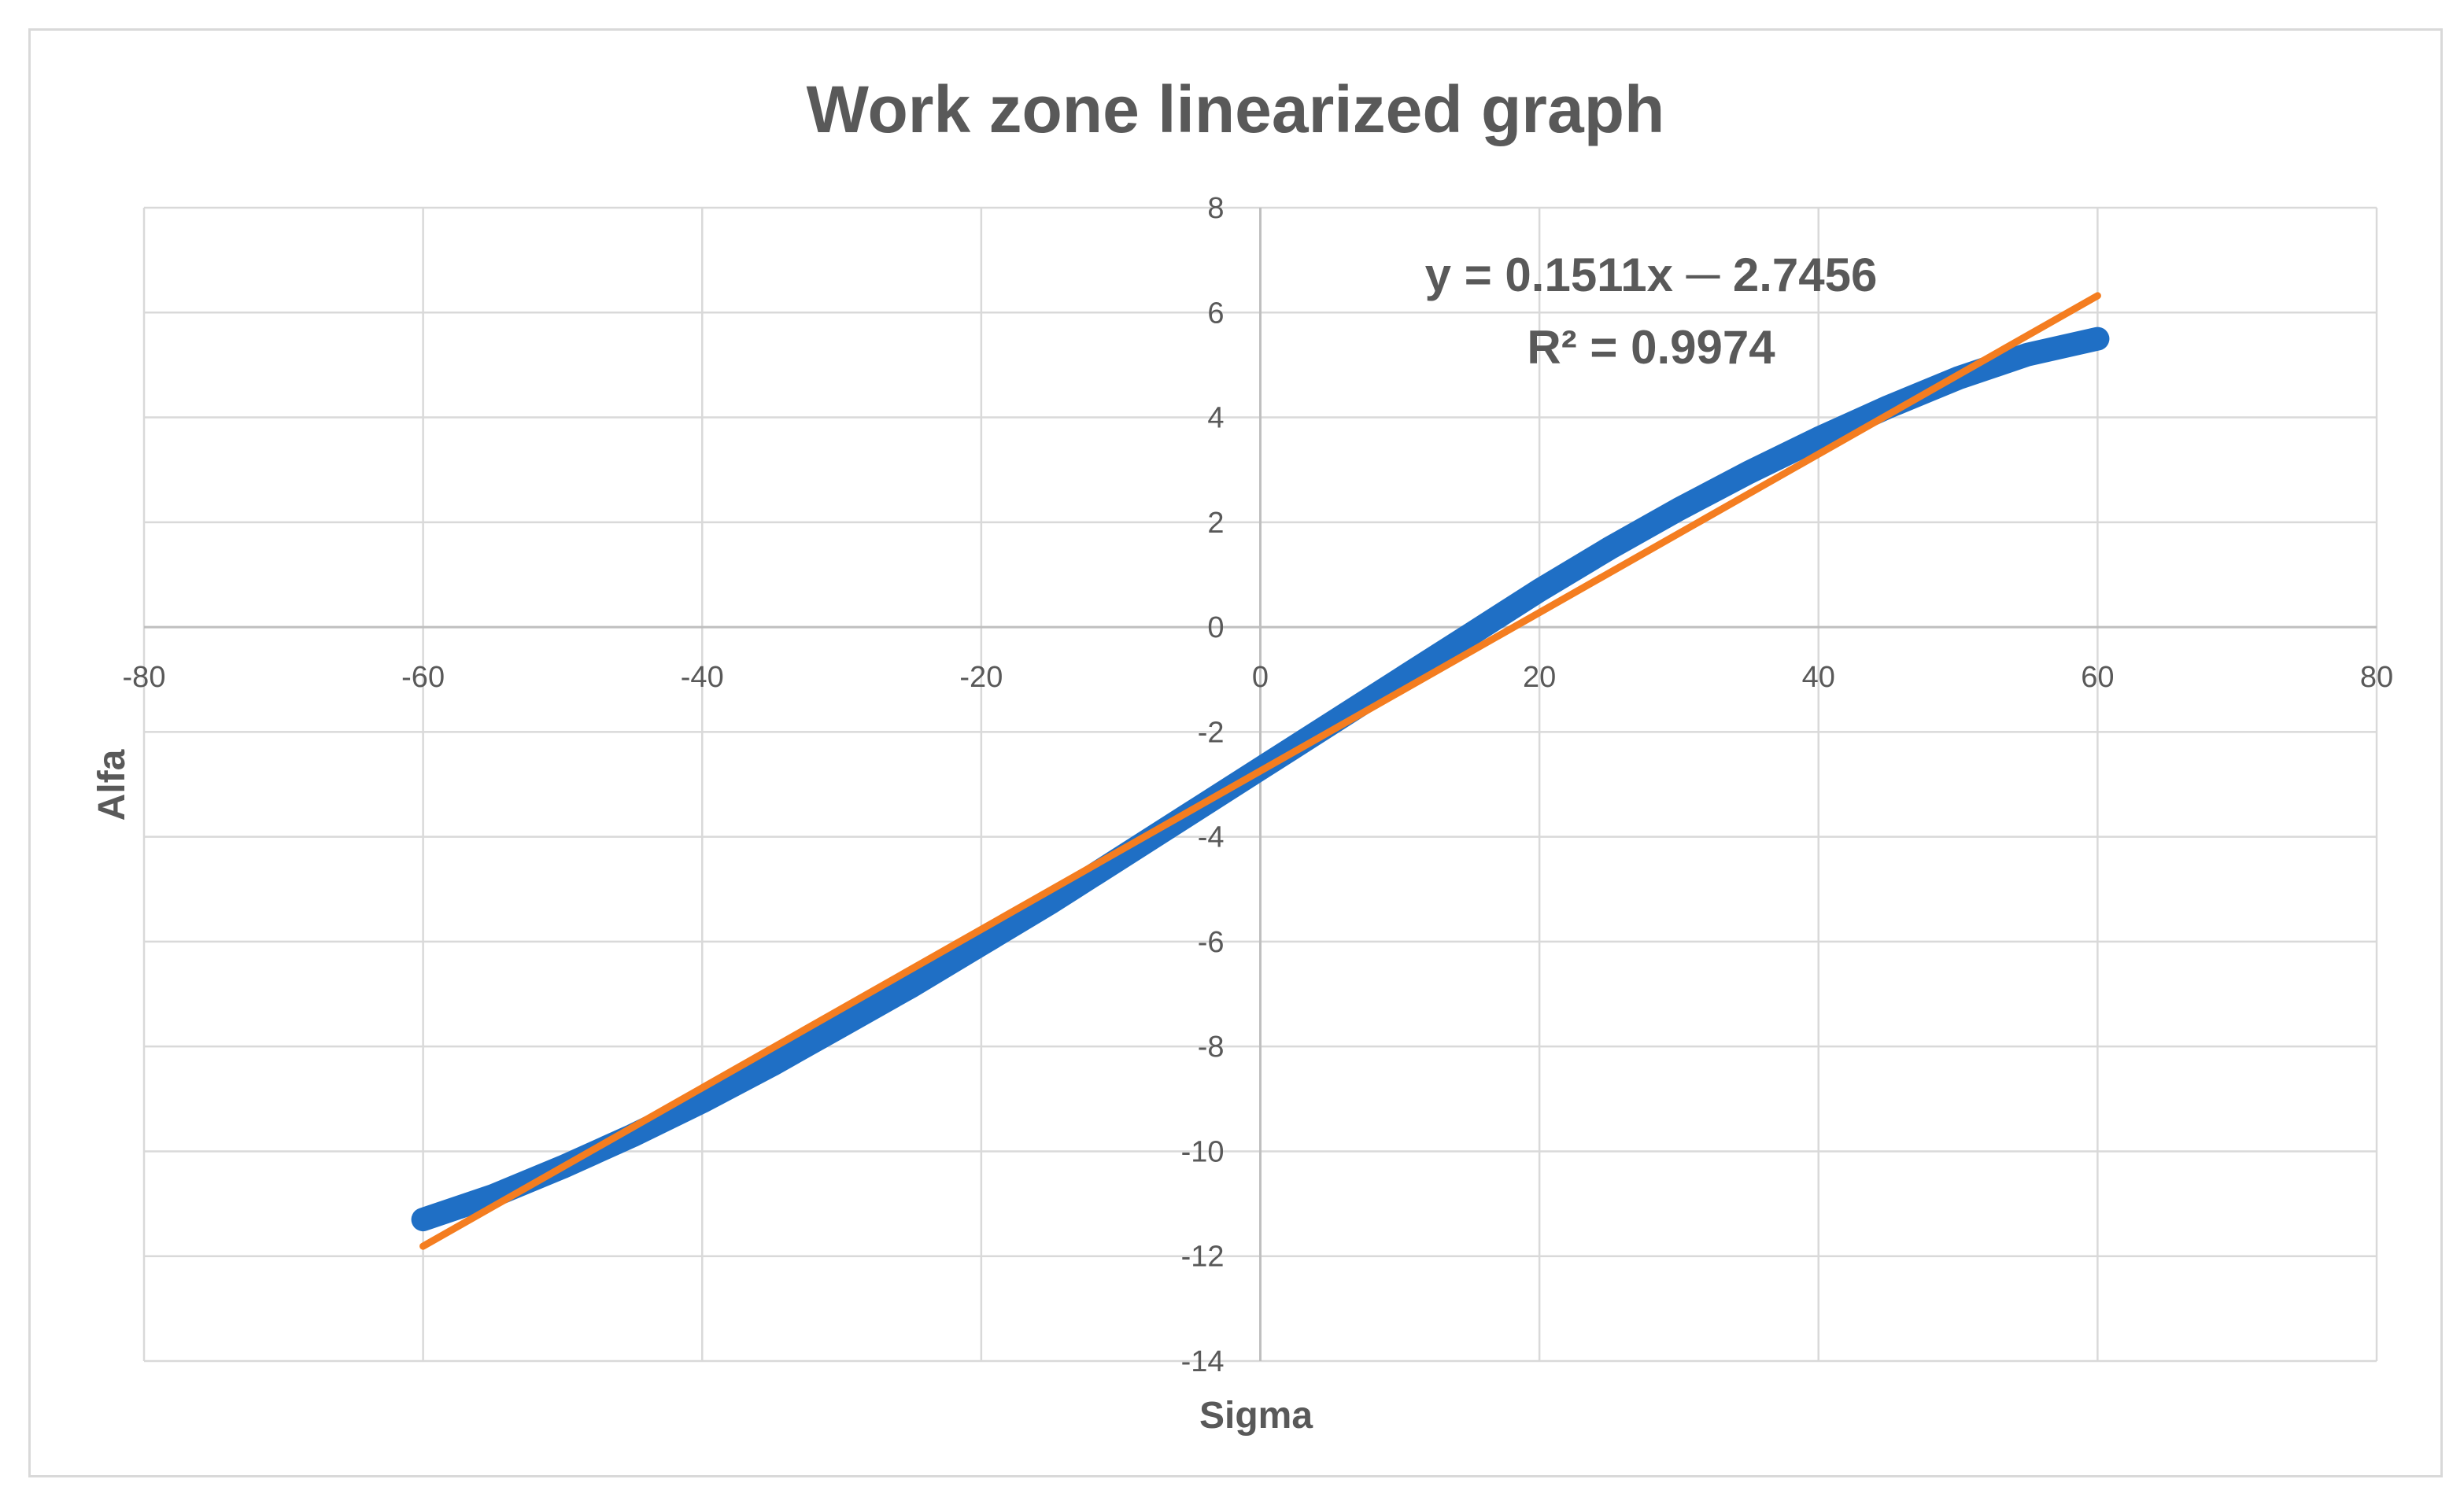 The height and width of the screenshot is (1505, 2464). I want to click on y-axis-title: Alfa, so click(112, 785).